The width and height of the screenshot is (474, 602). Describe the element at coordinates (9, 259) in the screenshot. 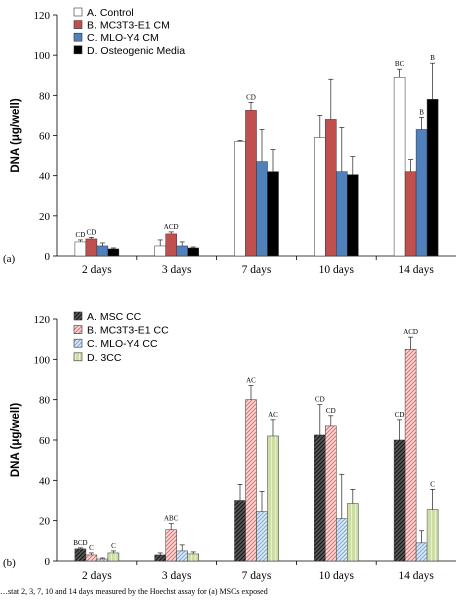

I see `panel-label: (a)` at that location.